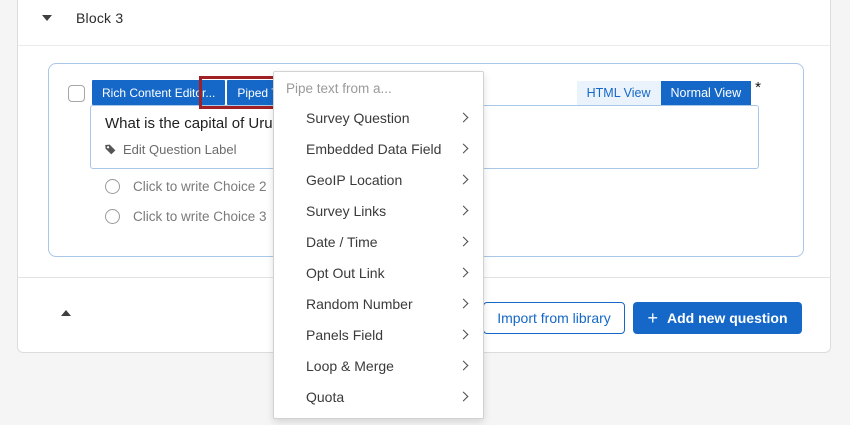  What do you see at coordinates (100, 18) in the screenshot?
I see `block-title: Block 3` at bounding box center [100, 18].